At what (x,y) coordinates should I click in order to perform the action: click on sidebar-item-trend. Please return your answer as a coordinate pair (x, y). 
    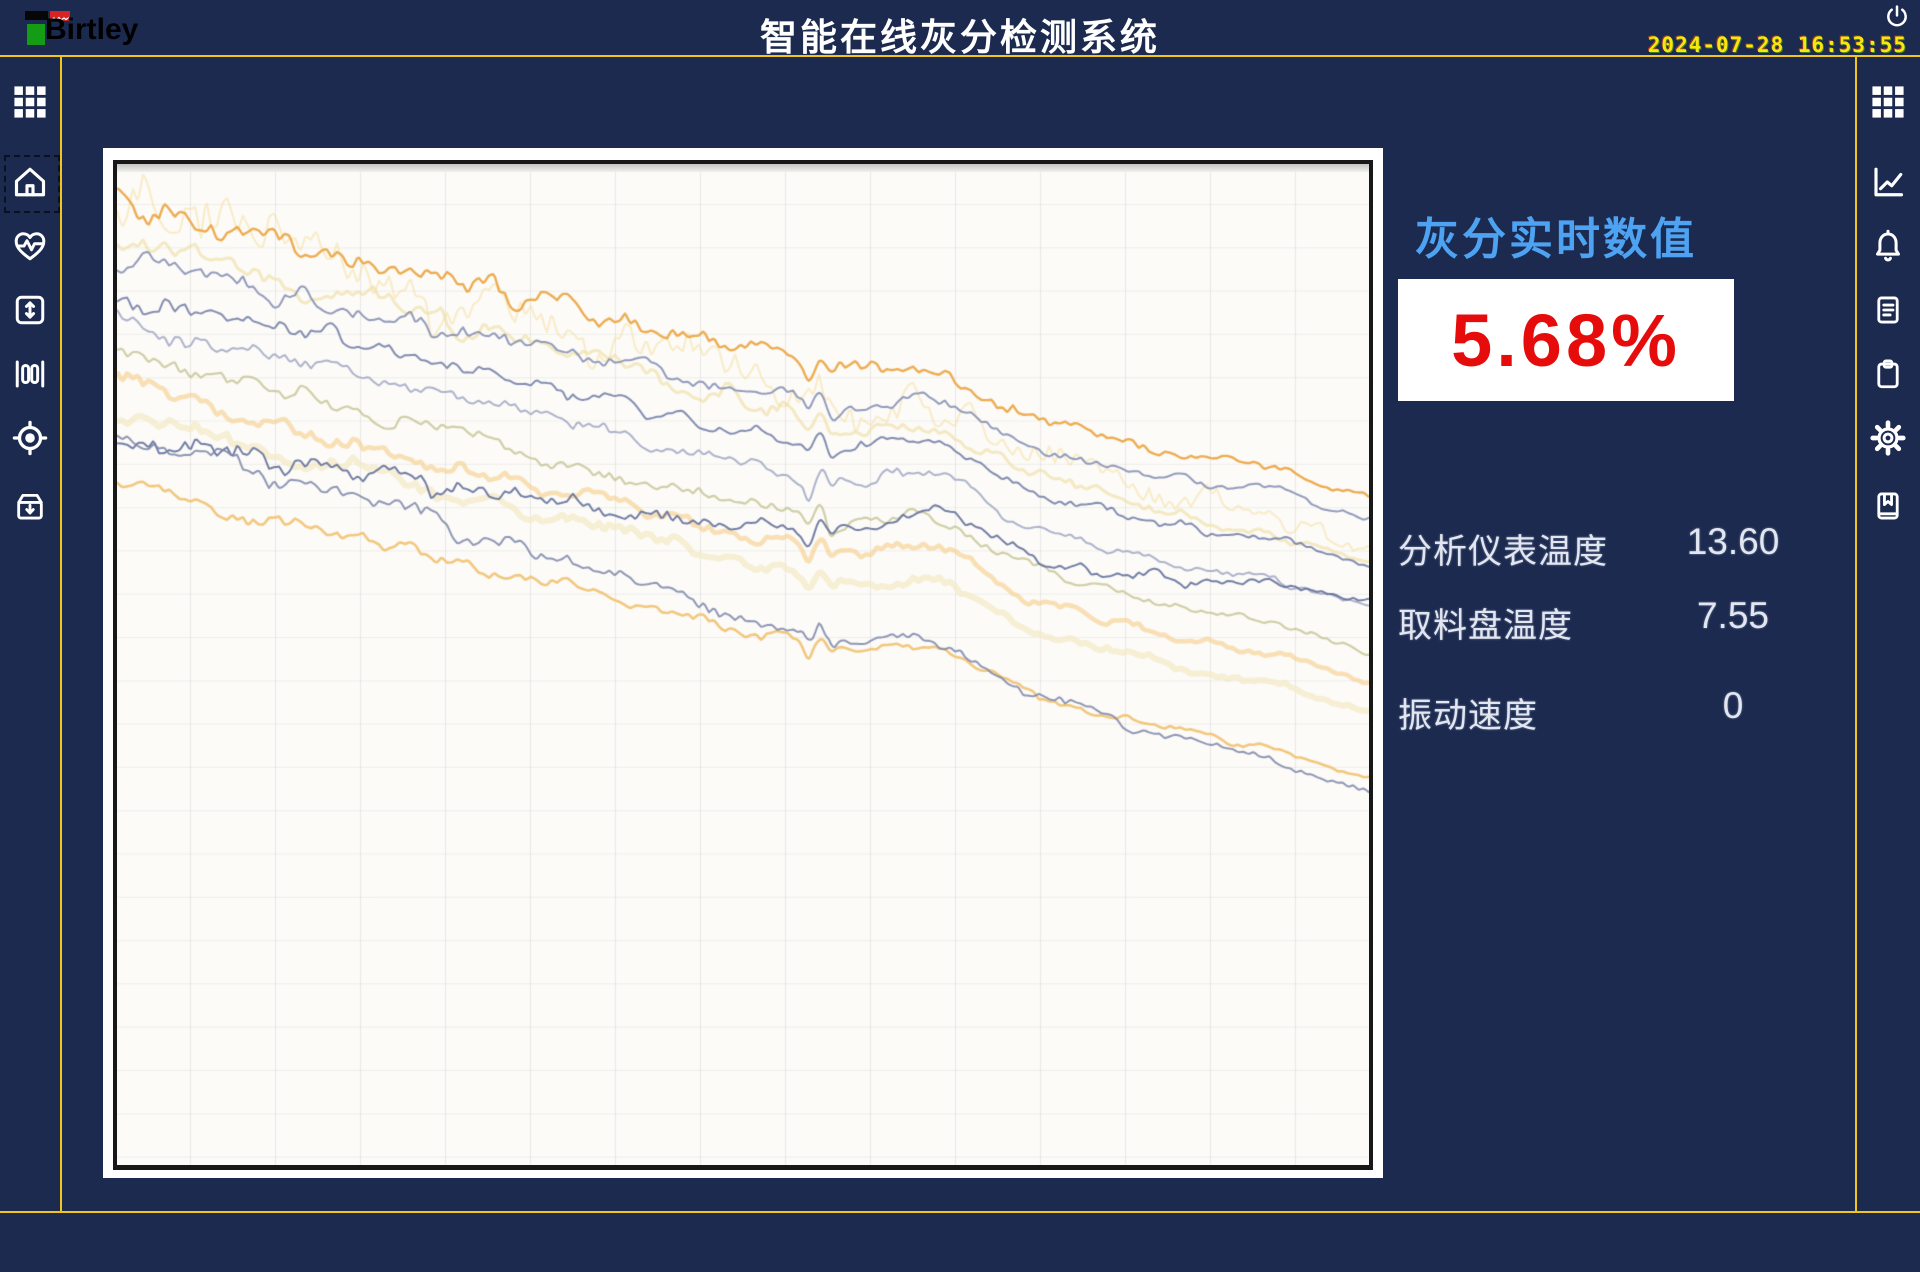
    Looking at the image, I should click on (1888, 182).